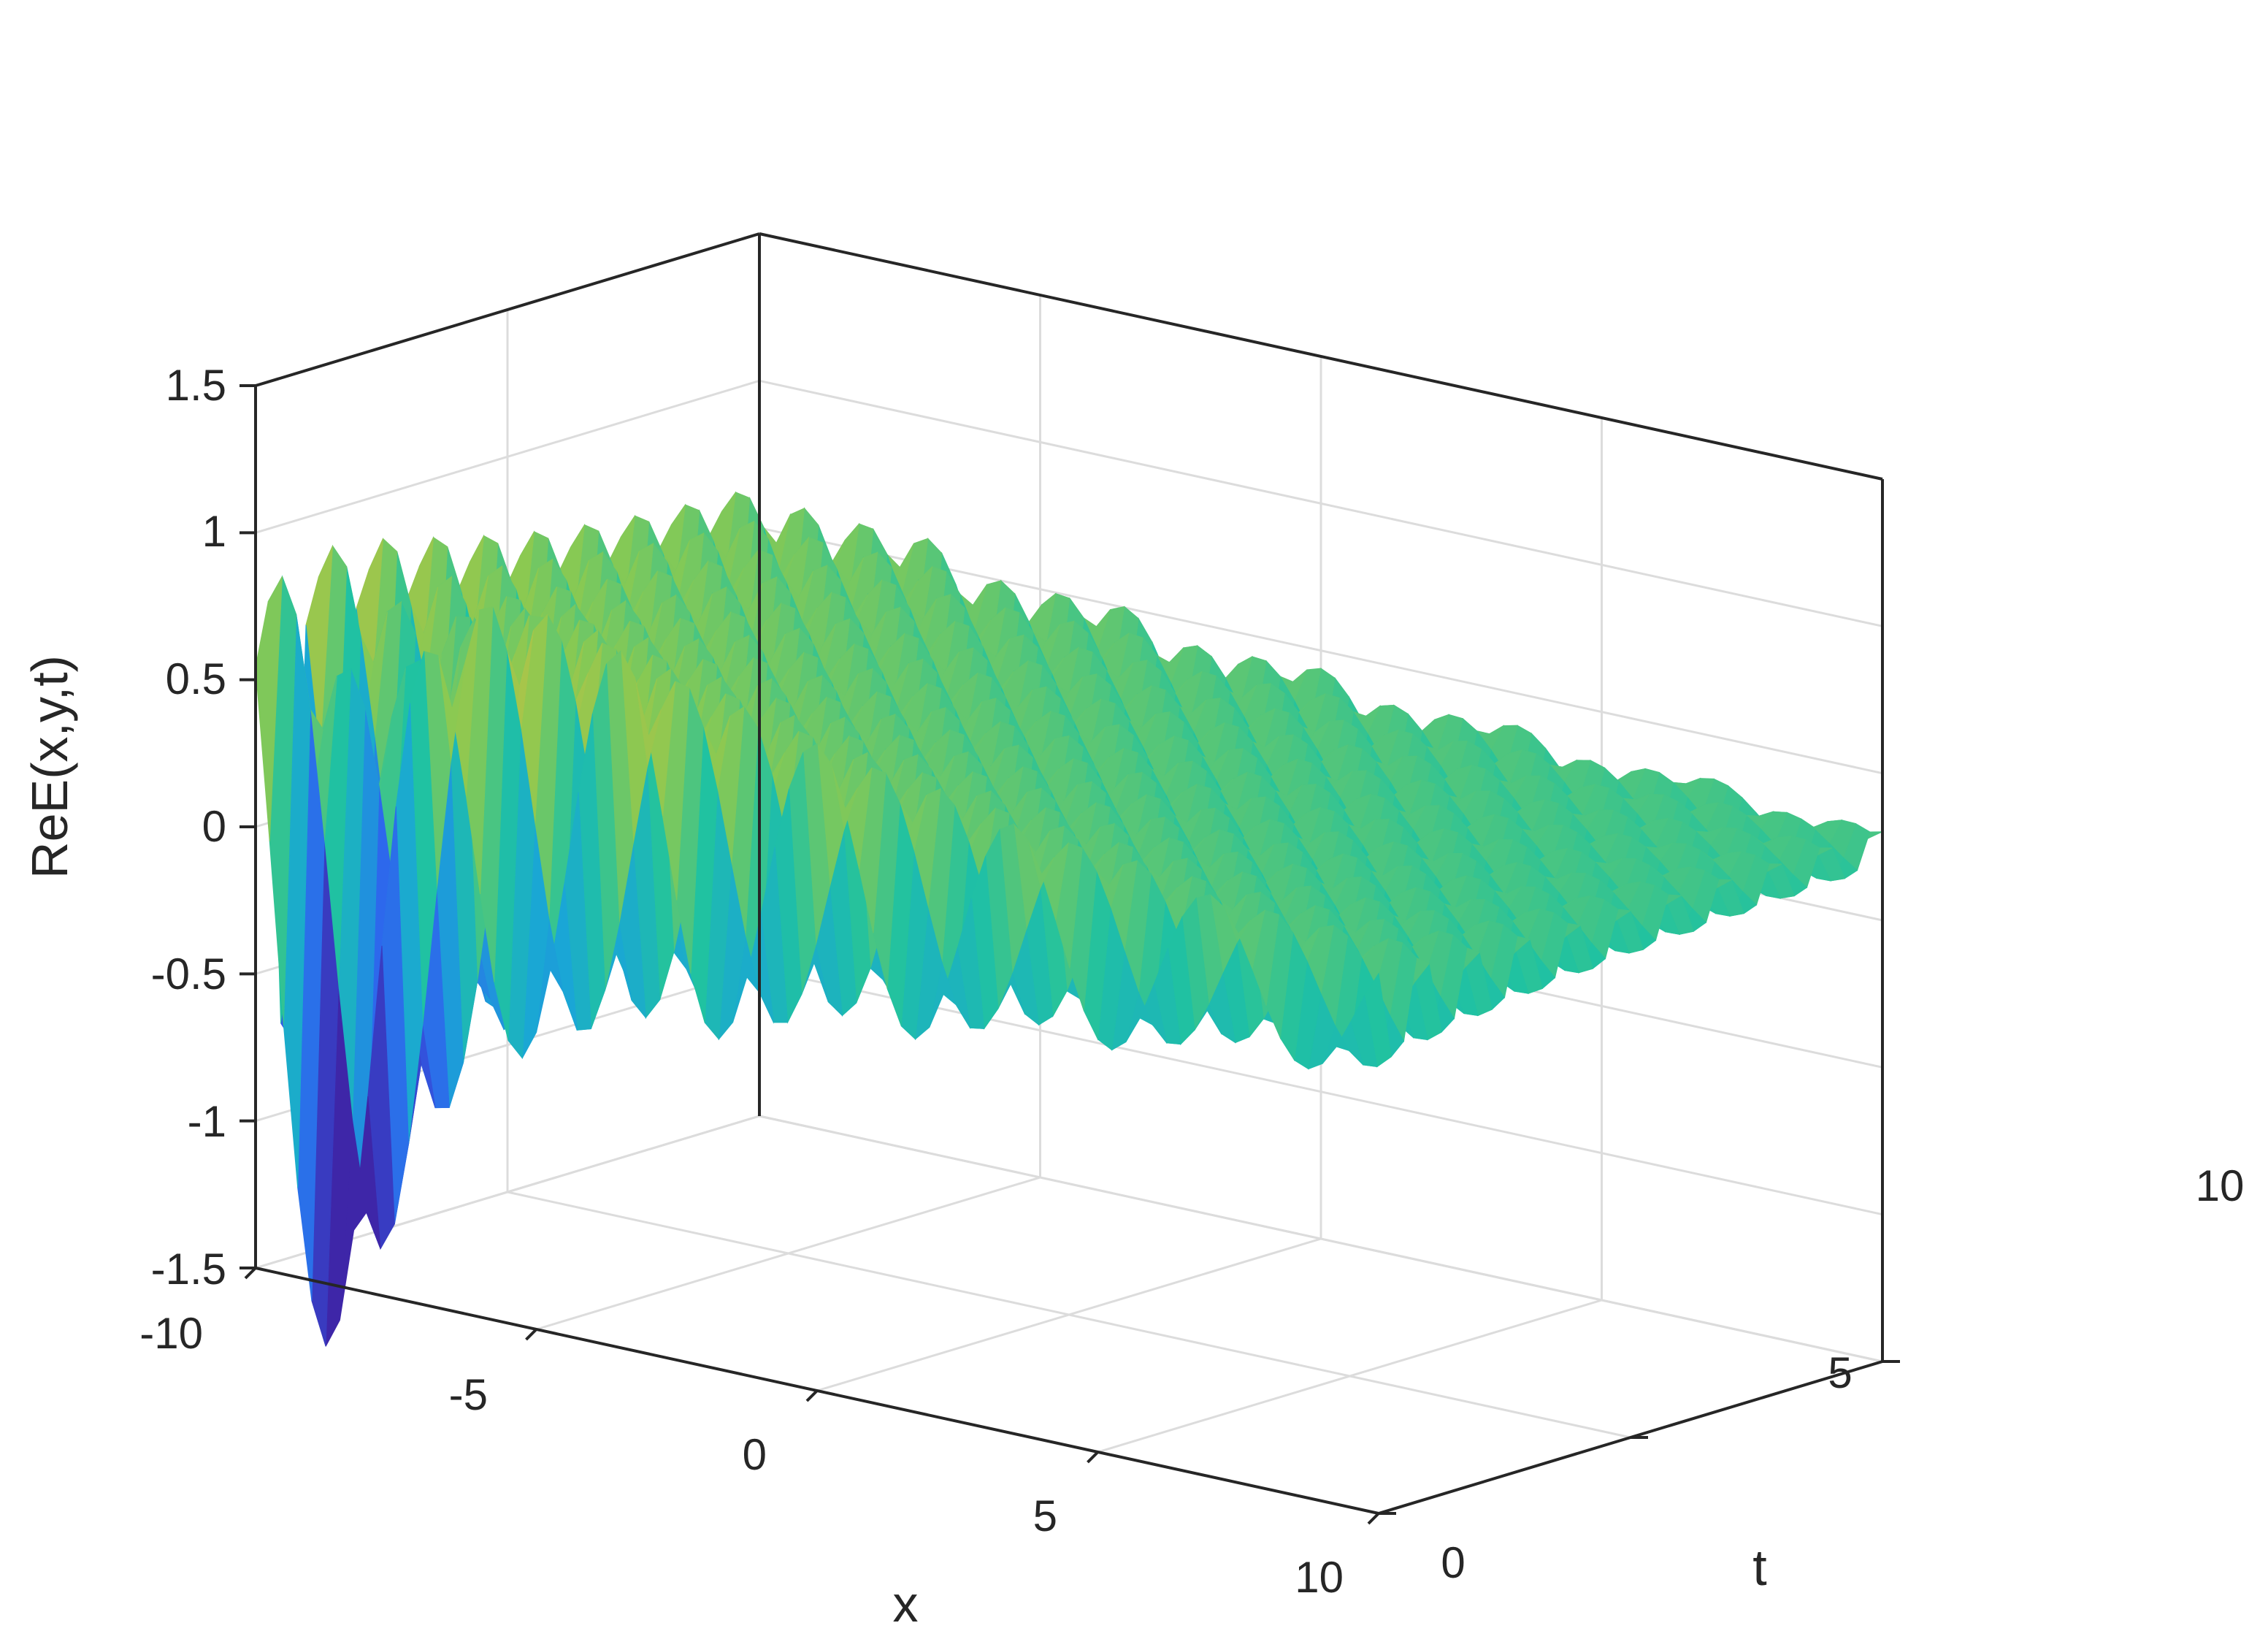 This screenshot has width=2268, height=1631. Describe the element at coordinates (49, 767) in the screenshot. I see `z-axis-label: ReE(x,y,t)` at that location.